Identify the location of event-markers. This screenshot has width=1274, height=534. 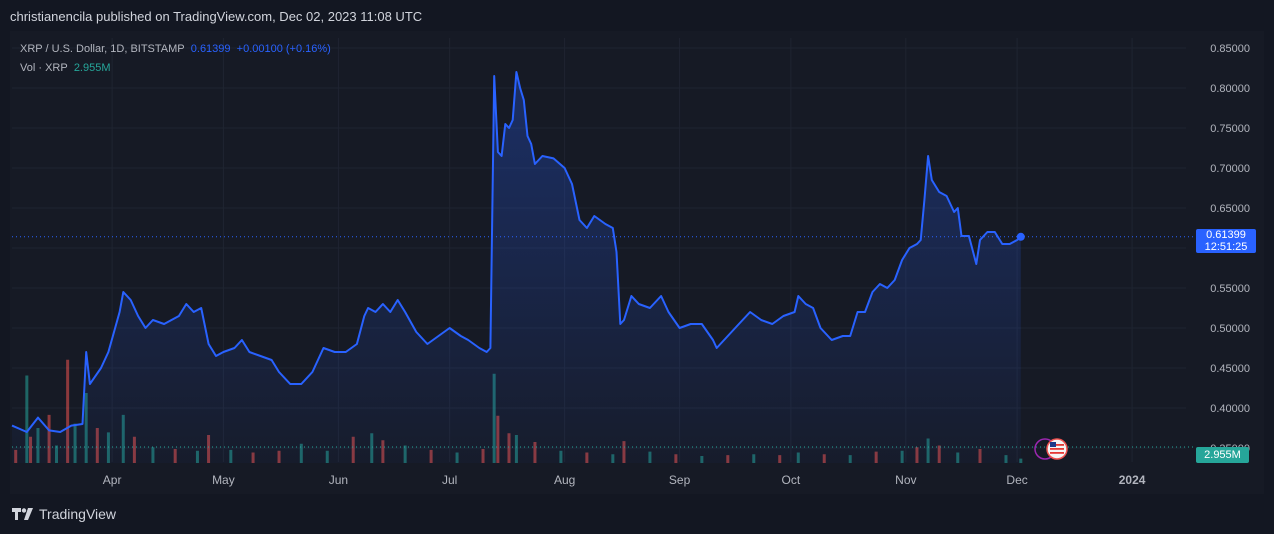
(1051, 449).